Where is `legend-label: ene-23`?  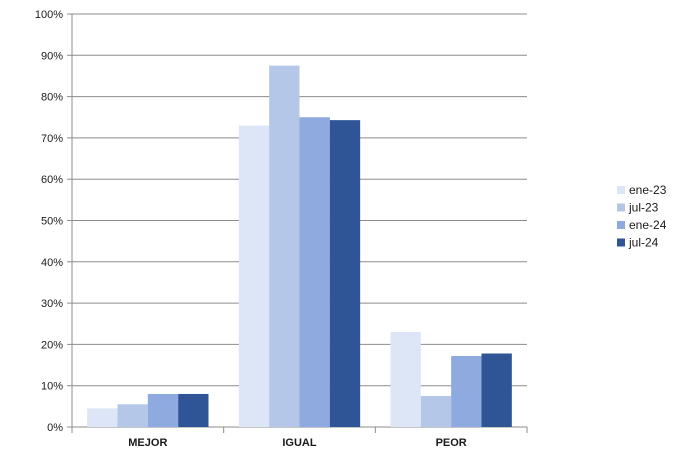
legend-label: ene-23 is located at coordinates (648, 190).